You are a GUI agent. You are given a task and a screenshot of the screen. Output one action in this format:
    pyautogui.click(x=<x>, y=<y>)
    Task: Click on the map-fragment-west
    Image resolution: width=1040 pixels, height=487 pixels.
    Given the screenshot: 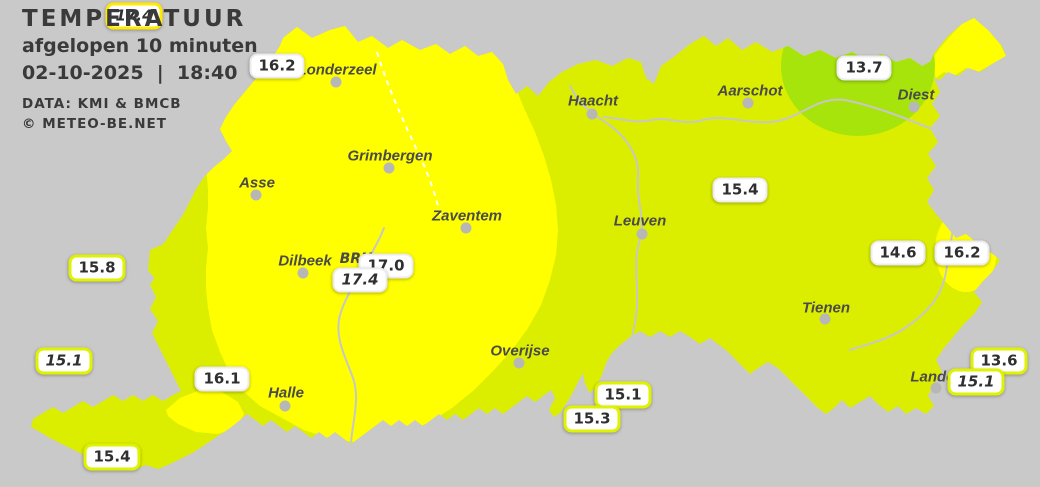 What is the action you would take?
    pyautogui.click(x=162, y=264)
    